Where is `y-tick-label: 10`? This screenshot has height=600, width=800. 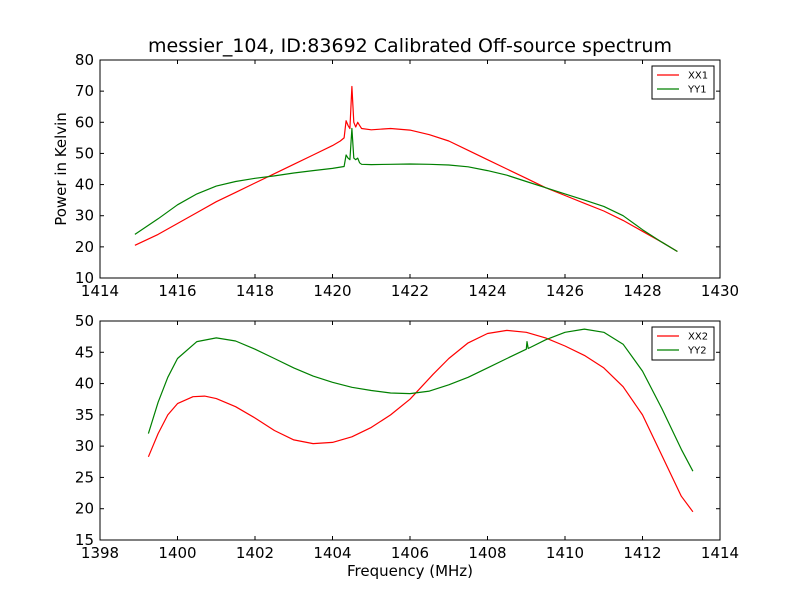 y-tick-label: 10 is located at coordinates (84, 278).